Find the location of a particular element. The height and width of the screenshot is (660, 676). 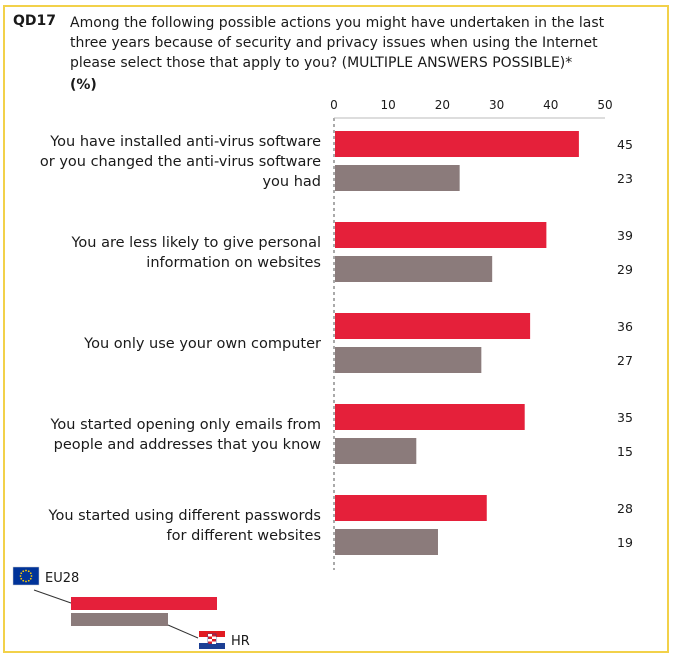

value-label-eu28-1: 45 is located at coordinates (625, 144).